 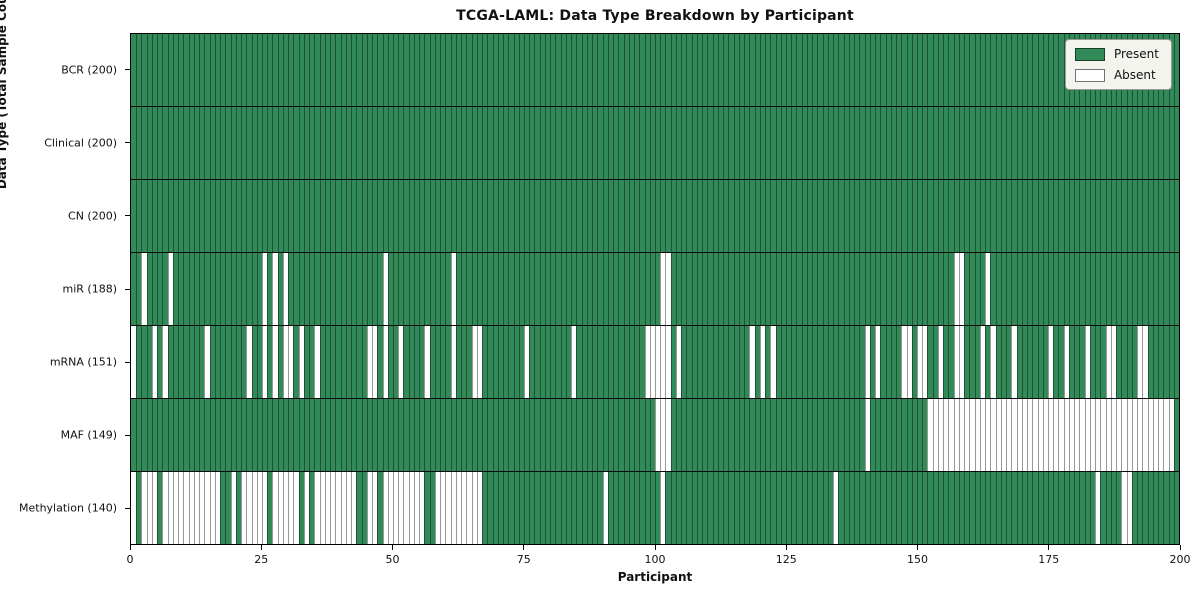 What do you see at coordinates (655, 70) in the screenshot?
I see `heatmap-row-bcr` at bounding box center [655, 70].